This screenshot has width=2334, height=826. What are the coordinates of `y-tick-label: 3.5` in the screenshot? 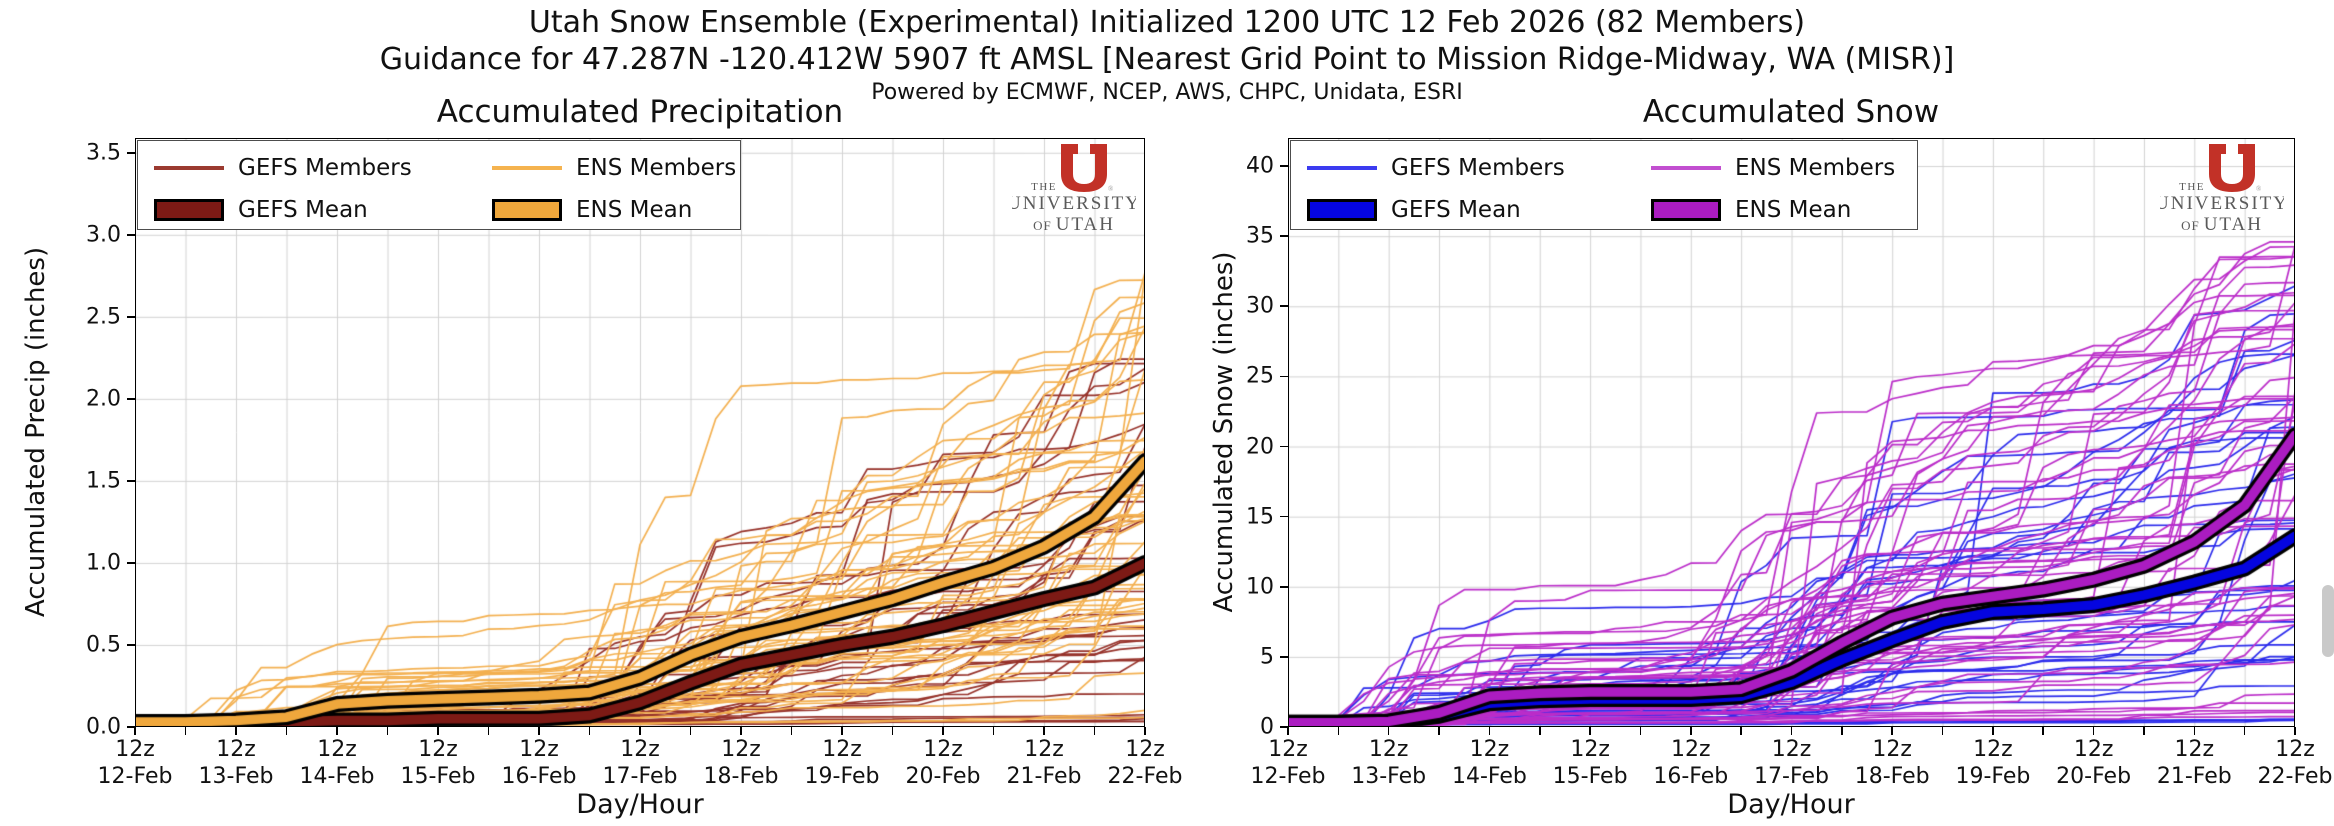 It's located at (103, 153).